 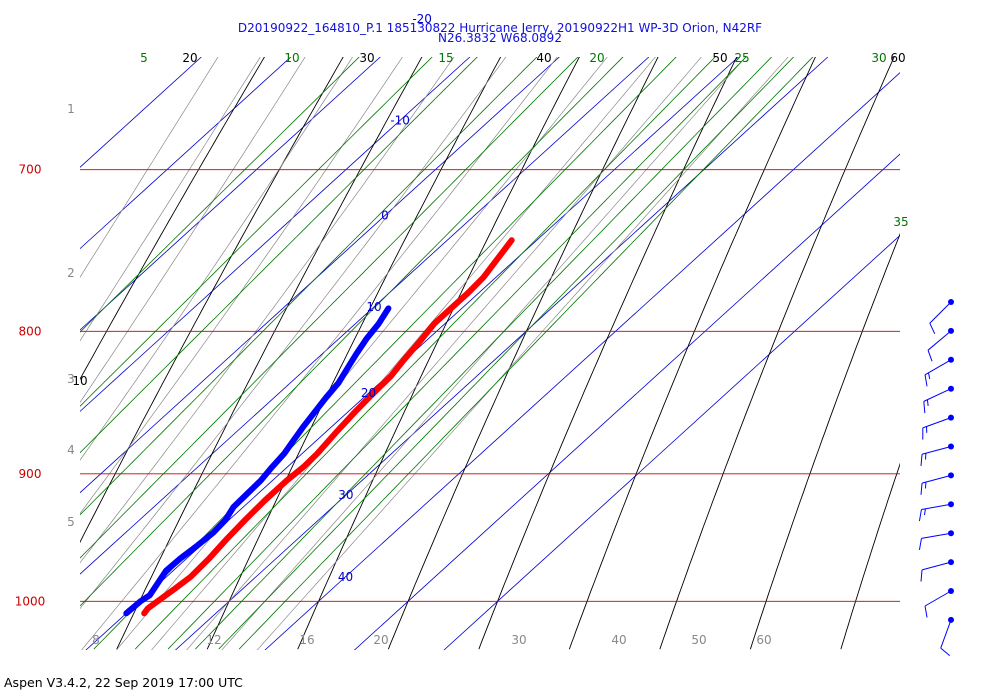 I want to click on mixing-ratio-line, so click(x=220, y=195).